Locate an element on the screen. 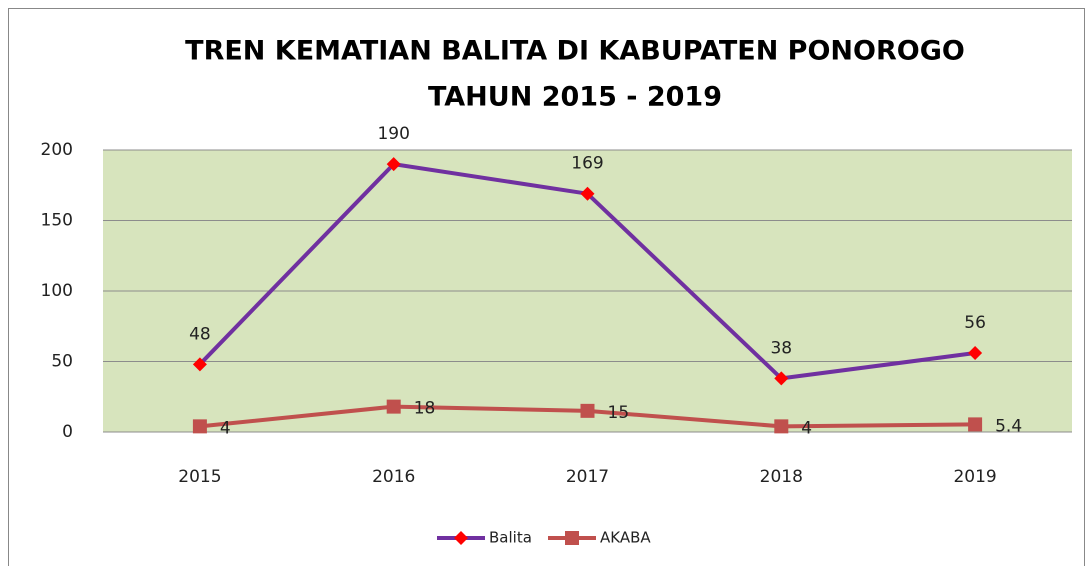 The height and width of the screenshot is (566, 1089). legend-label: AKABA is located at coordinates (625, 538).